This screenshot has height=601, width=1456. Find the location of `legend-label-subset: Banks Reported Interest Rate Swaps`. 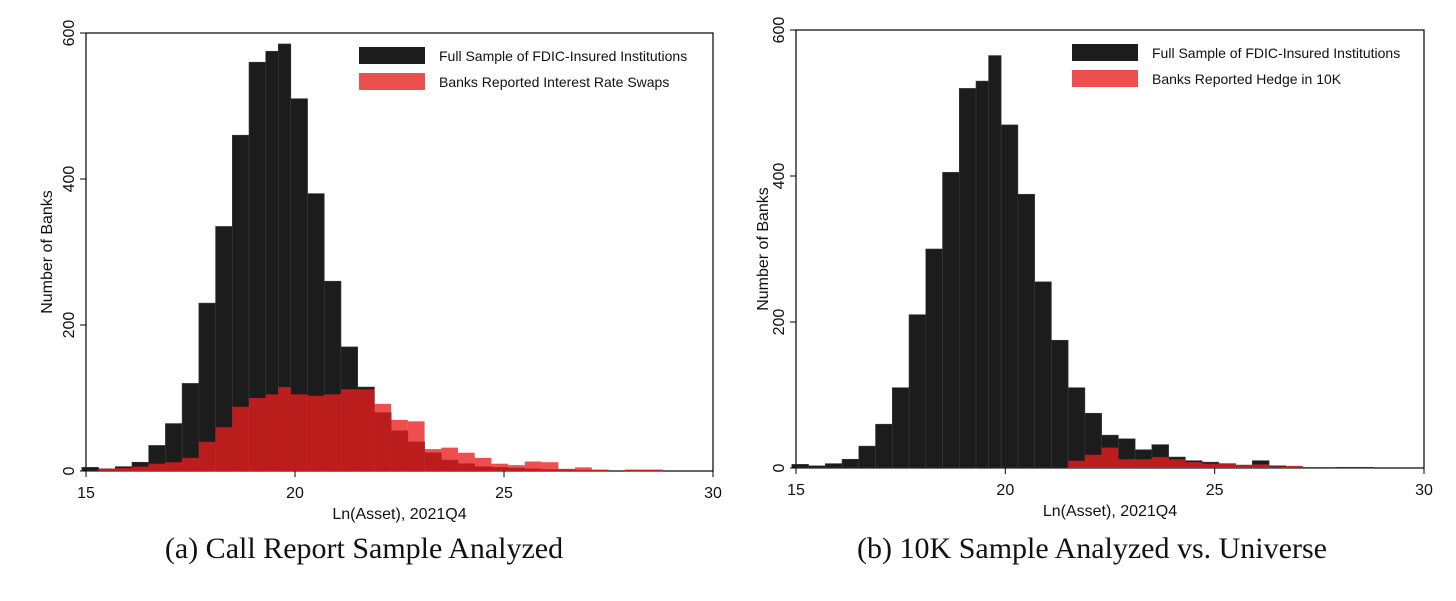

legend-label-subset: Banks Reported Interest Rate Swaps is located at coordinates (554, 82).